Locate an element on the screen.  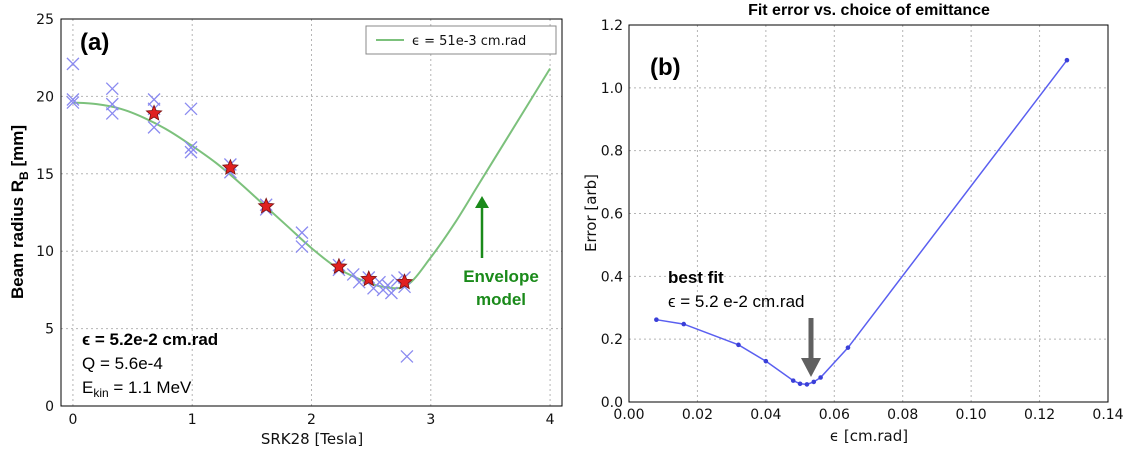
panel-b-x-ticks: 0.00 0.02 0.04 0.06 0.08 0.10 0.12 0.14 is located at coordinates (868, 415).